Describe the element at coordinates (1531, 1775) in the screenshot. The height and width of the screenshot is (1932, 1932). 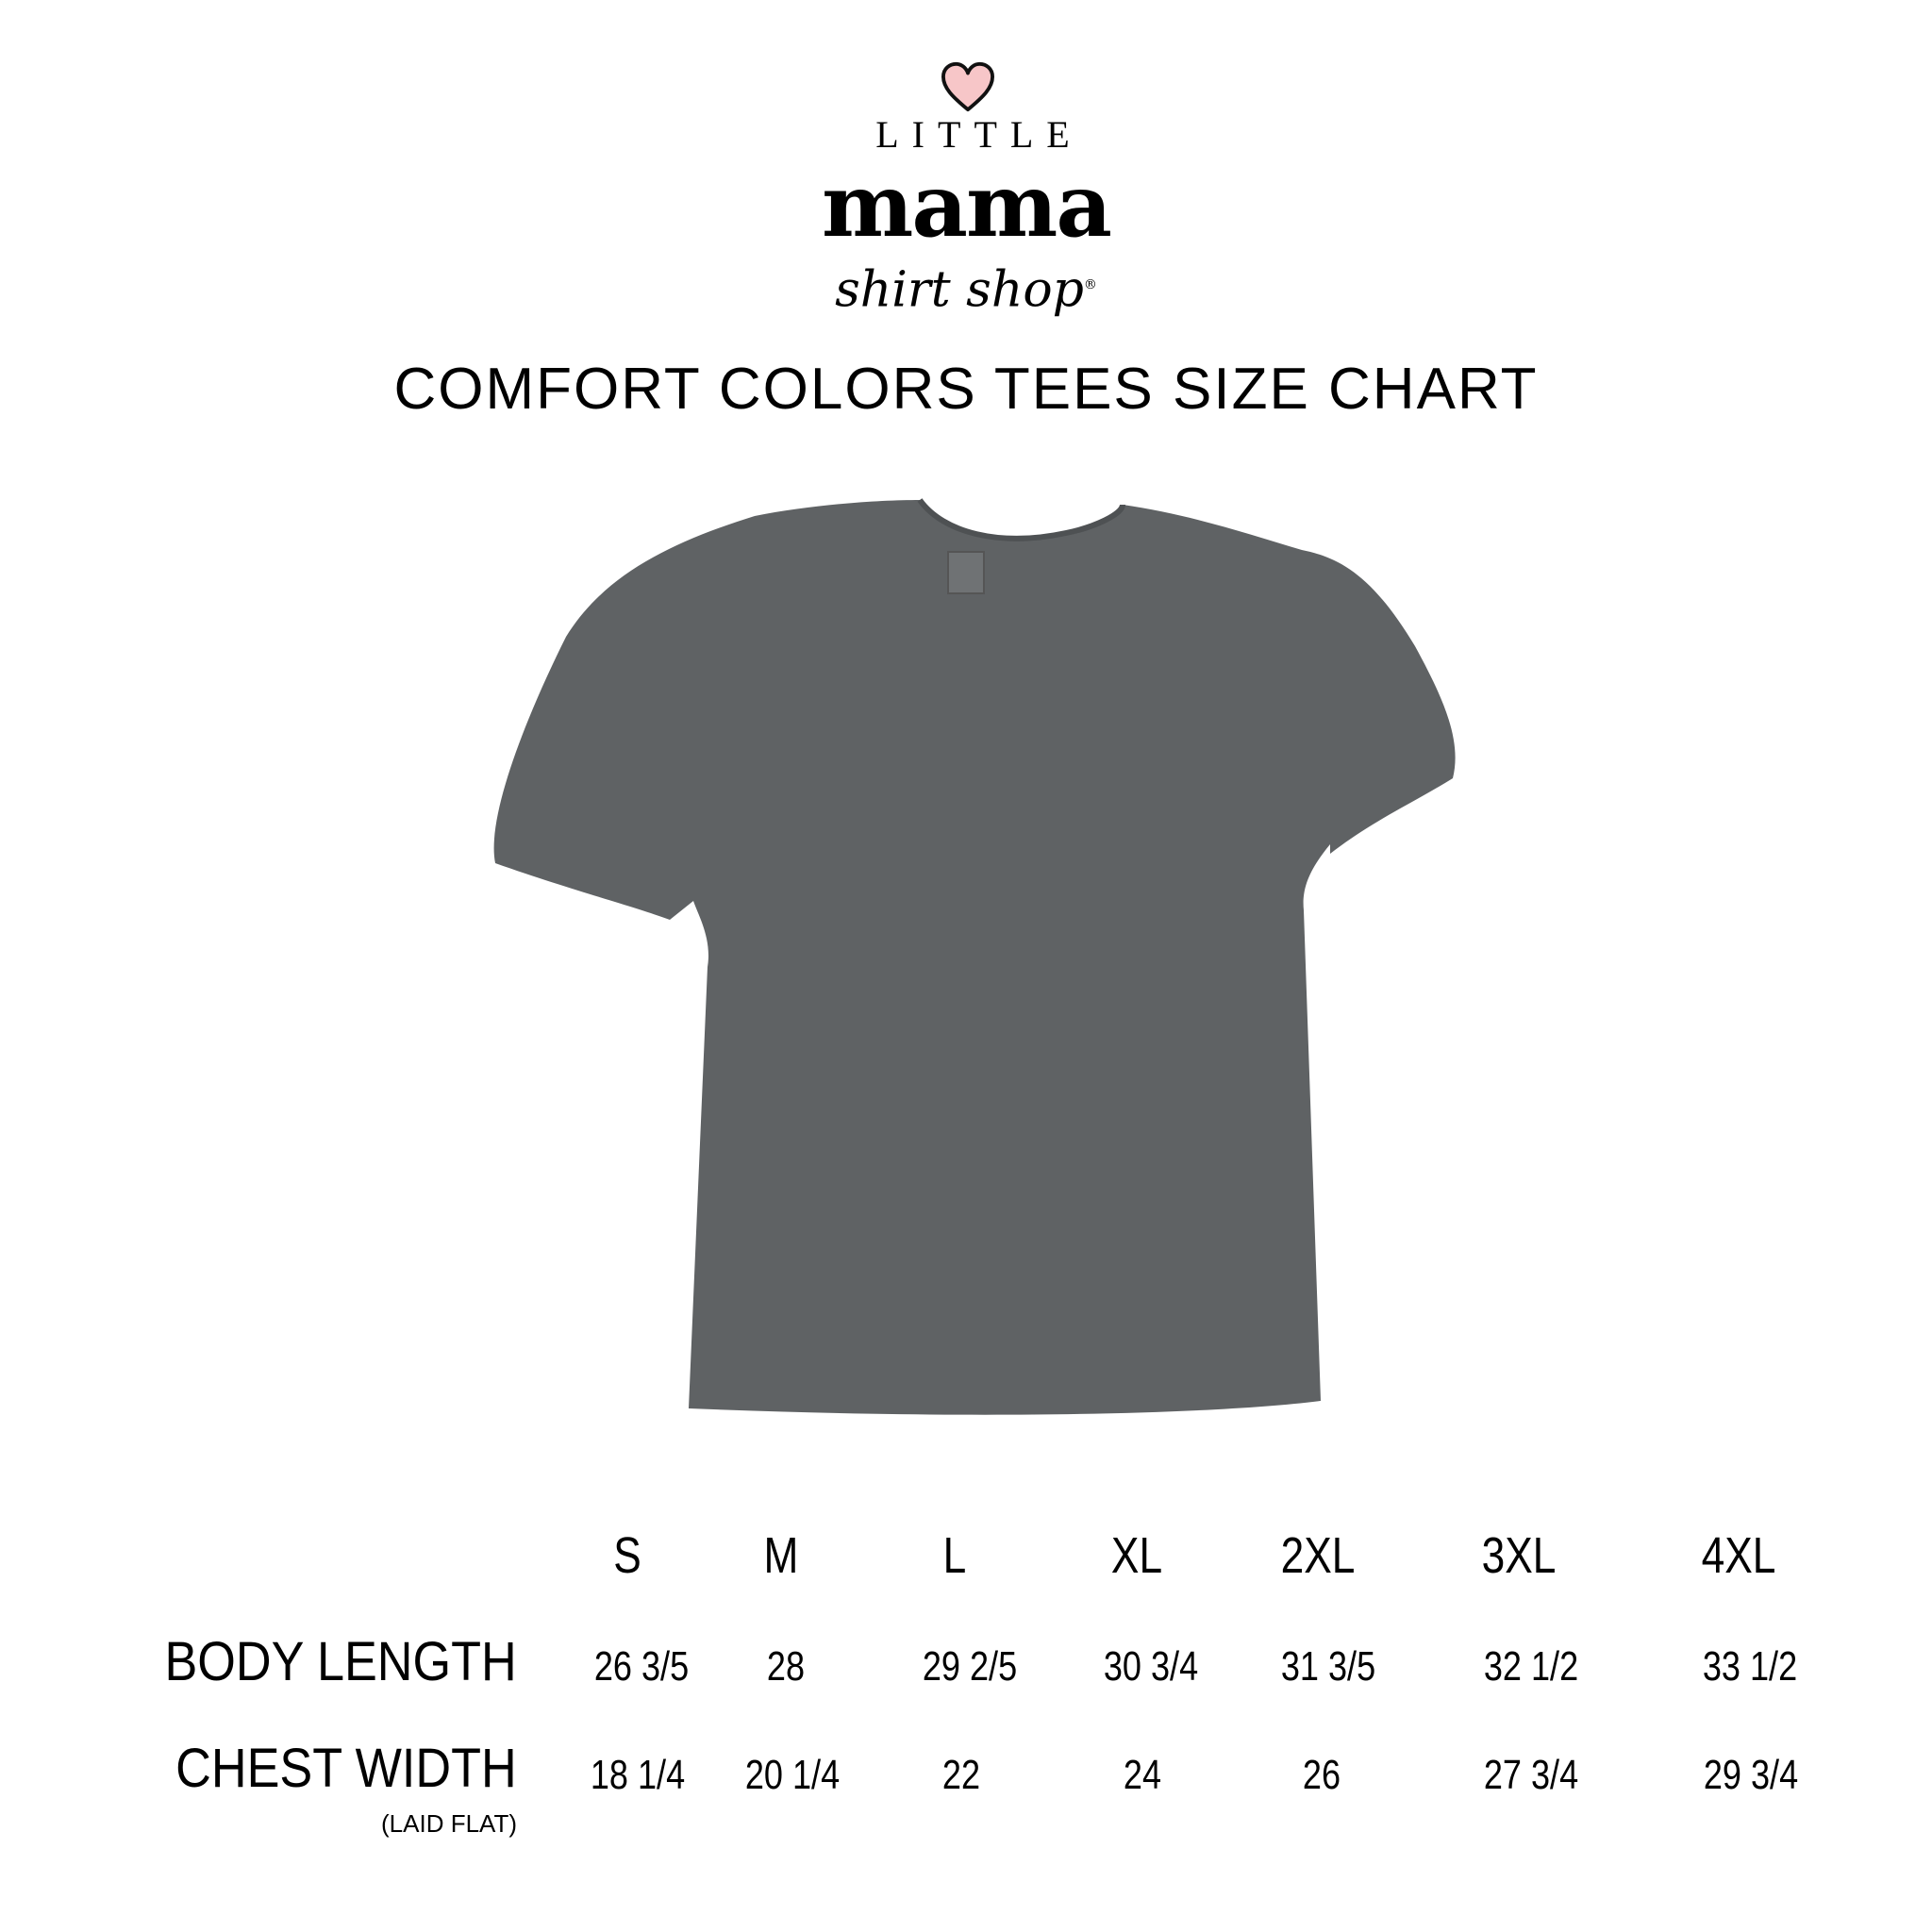
I see `table-cell: 27 3/4` at that location.